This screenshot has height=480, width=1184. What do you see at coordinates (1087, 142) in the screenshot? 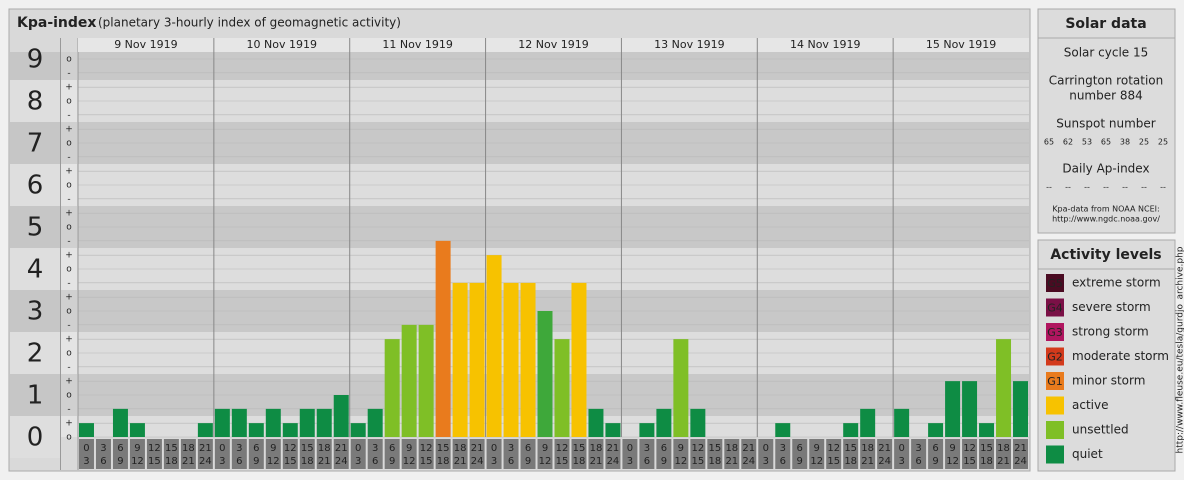
I see `sunspot-value: 53` at bounding box center [1087, 142].